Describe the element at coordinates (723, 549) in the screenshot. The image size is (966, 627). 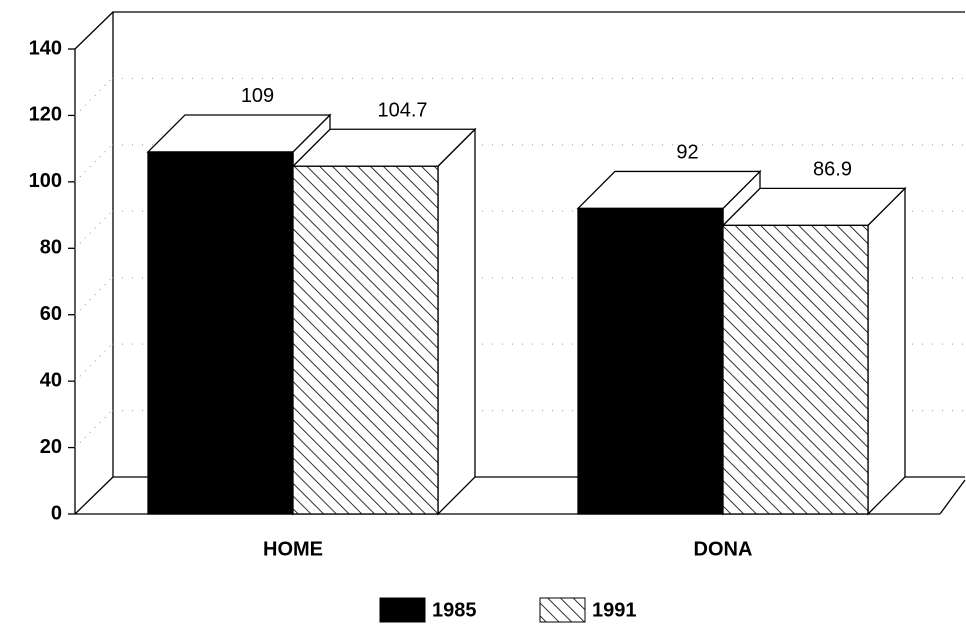
I see `x-tick-label: DONA` at that location.